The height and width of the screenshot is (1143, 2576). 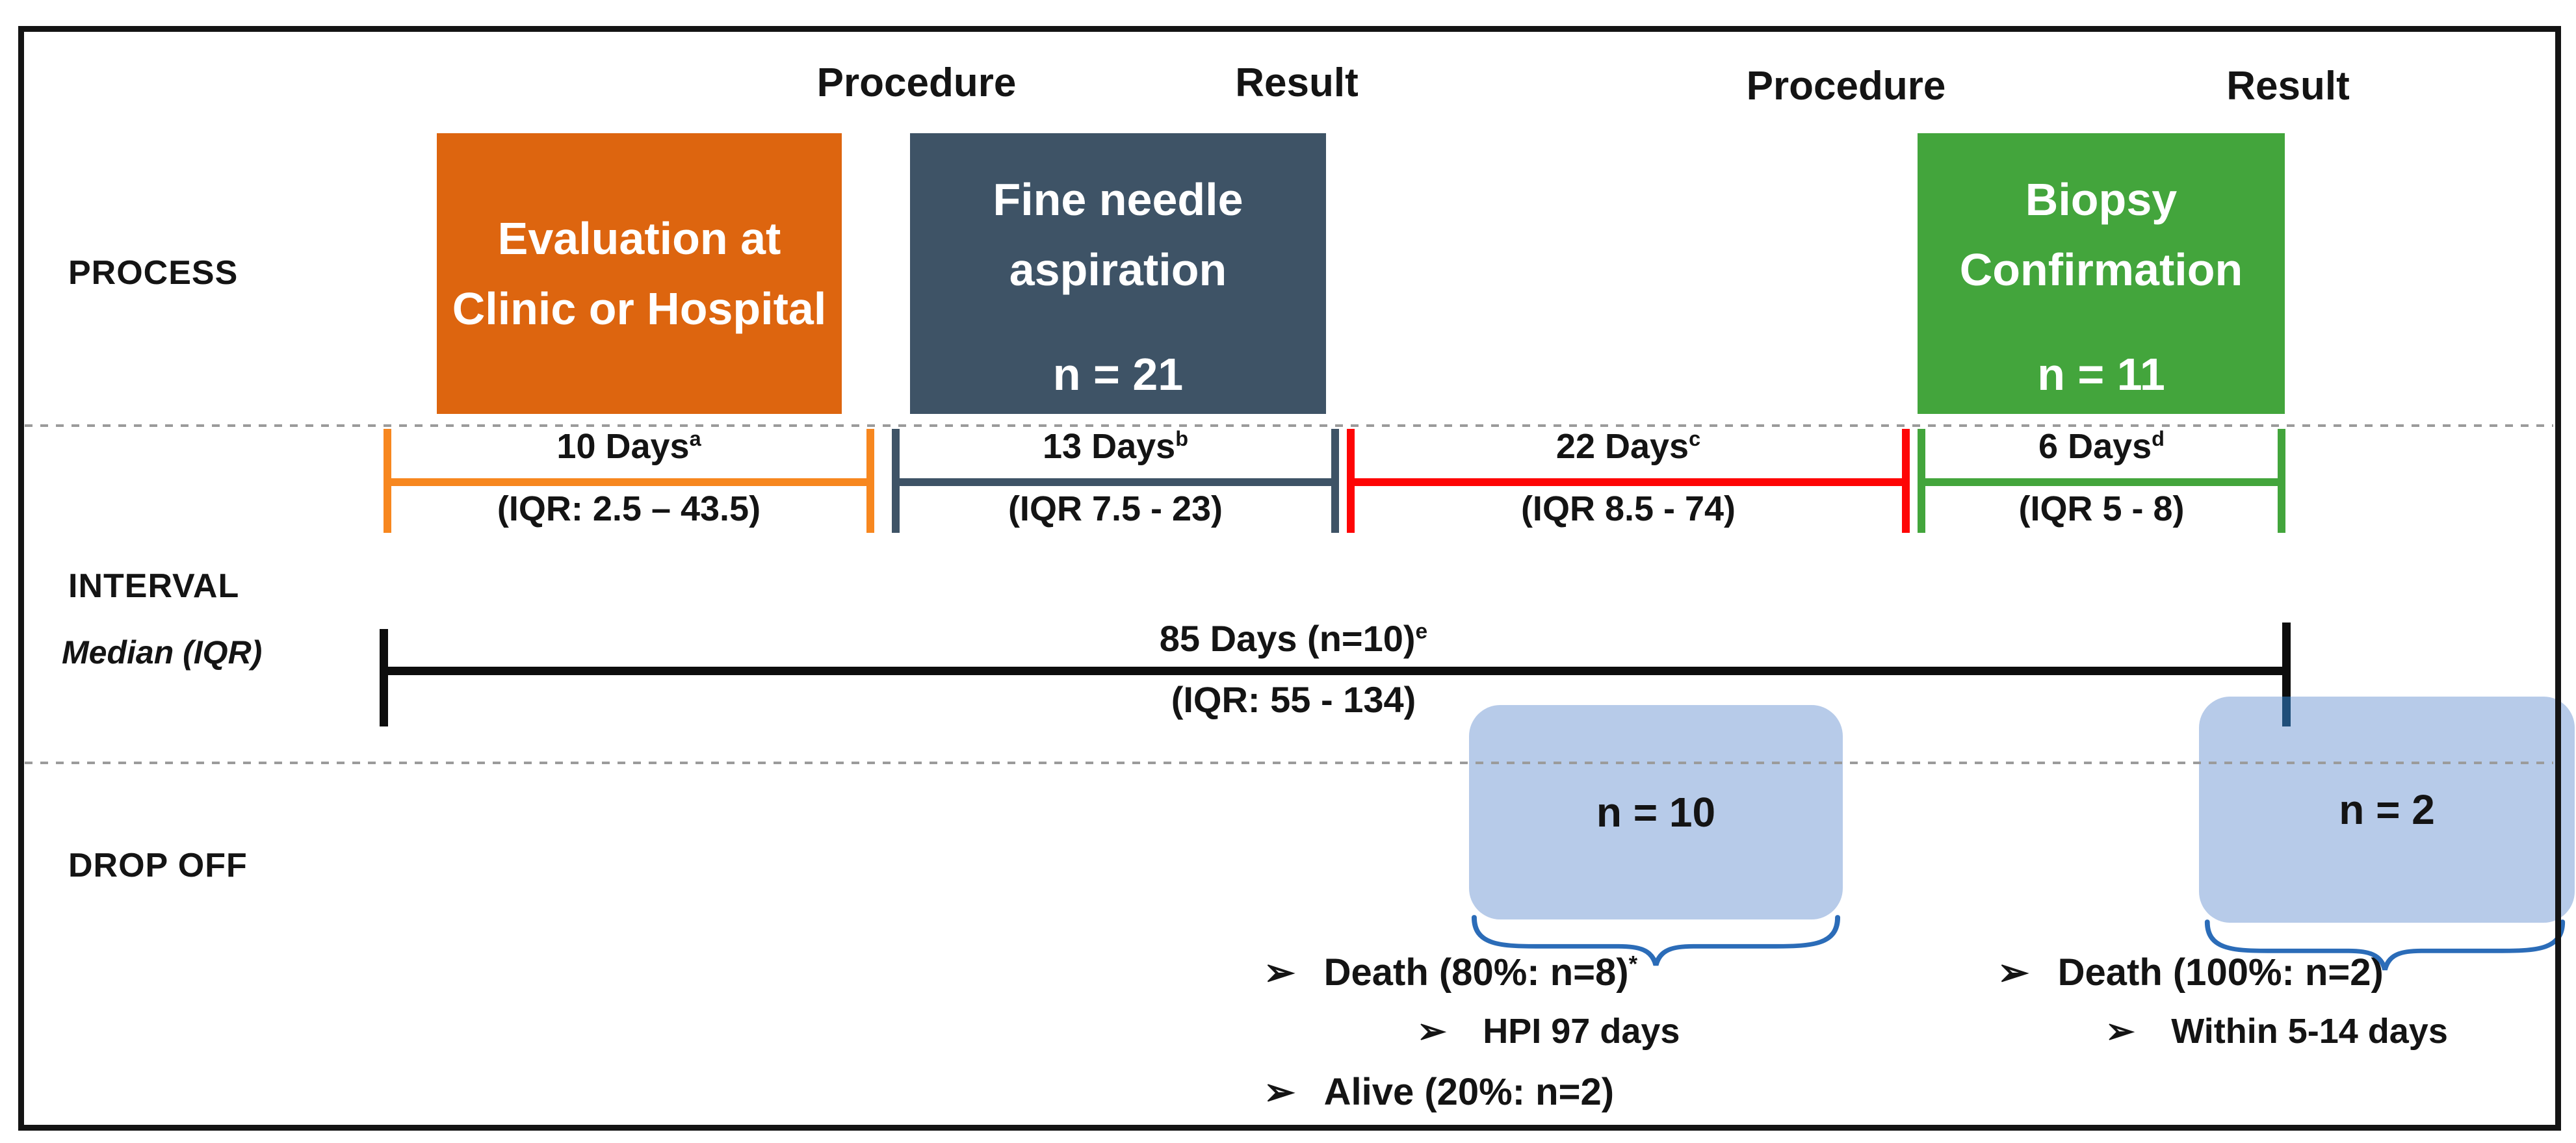 I want to click on interval-bracket-evaluation: 10 Daysa (IQR: 2.5 – 43.5), so click(x=629, y=480).